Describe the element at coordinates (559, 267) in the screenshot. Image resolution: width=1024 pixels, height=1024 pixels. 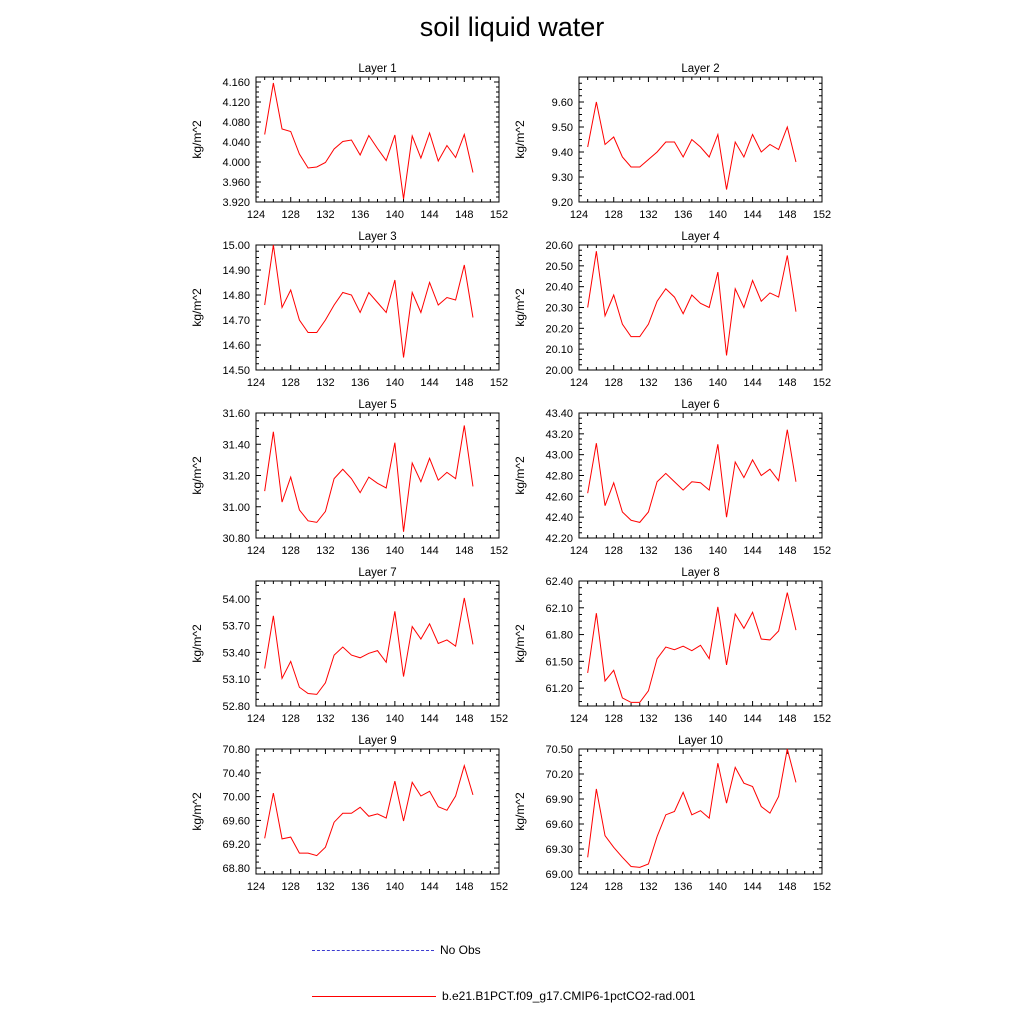
I see `y-tick-label: 20.50` at that location.